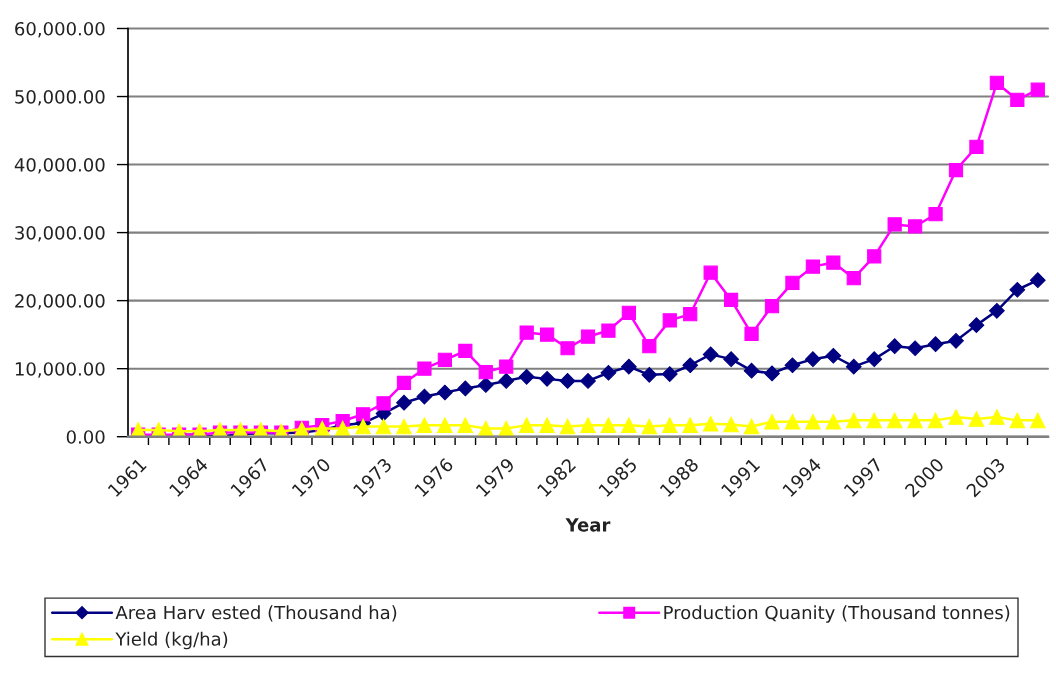 The image size is (1056, 690). What do you see at coordinates (85, 437) in the screenshot?
I see `y-tick-label: 0.00` at bounding box center [85, 437].